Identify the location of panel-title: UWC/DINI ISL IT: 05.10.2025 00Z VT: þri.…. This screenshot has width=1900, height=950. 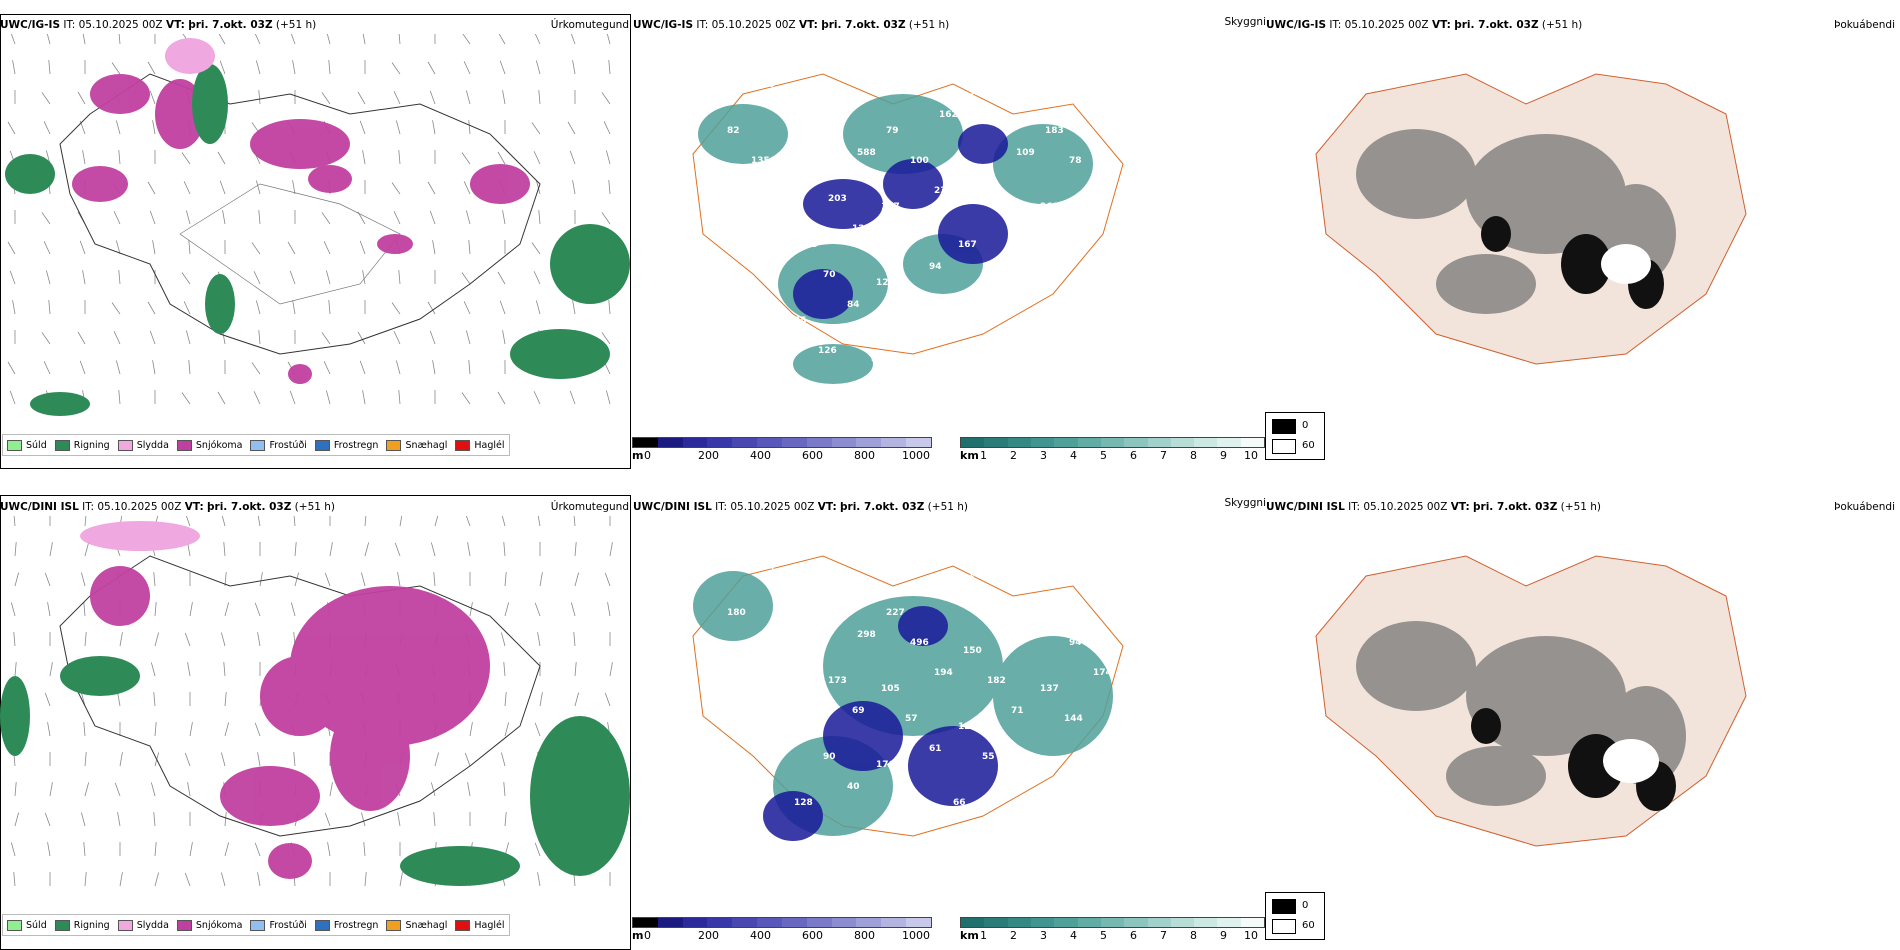
(167, 507).